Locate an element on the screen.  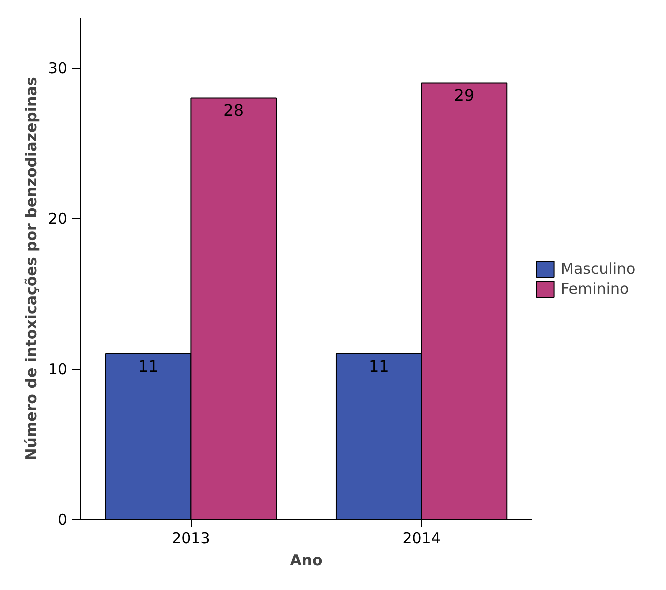
y-tick-label: 20 is located at coordinates (58, 219).